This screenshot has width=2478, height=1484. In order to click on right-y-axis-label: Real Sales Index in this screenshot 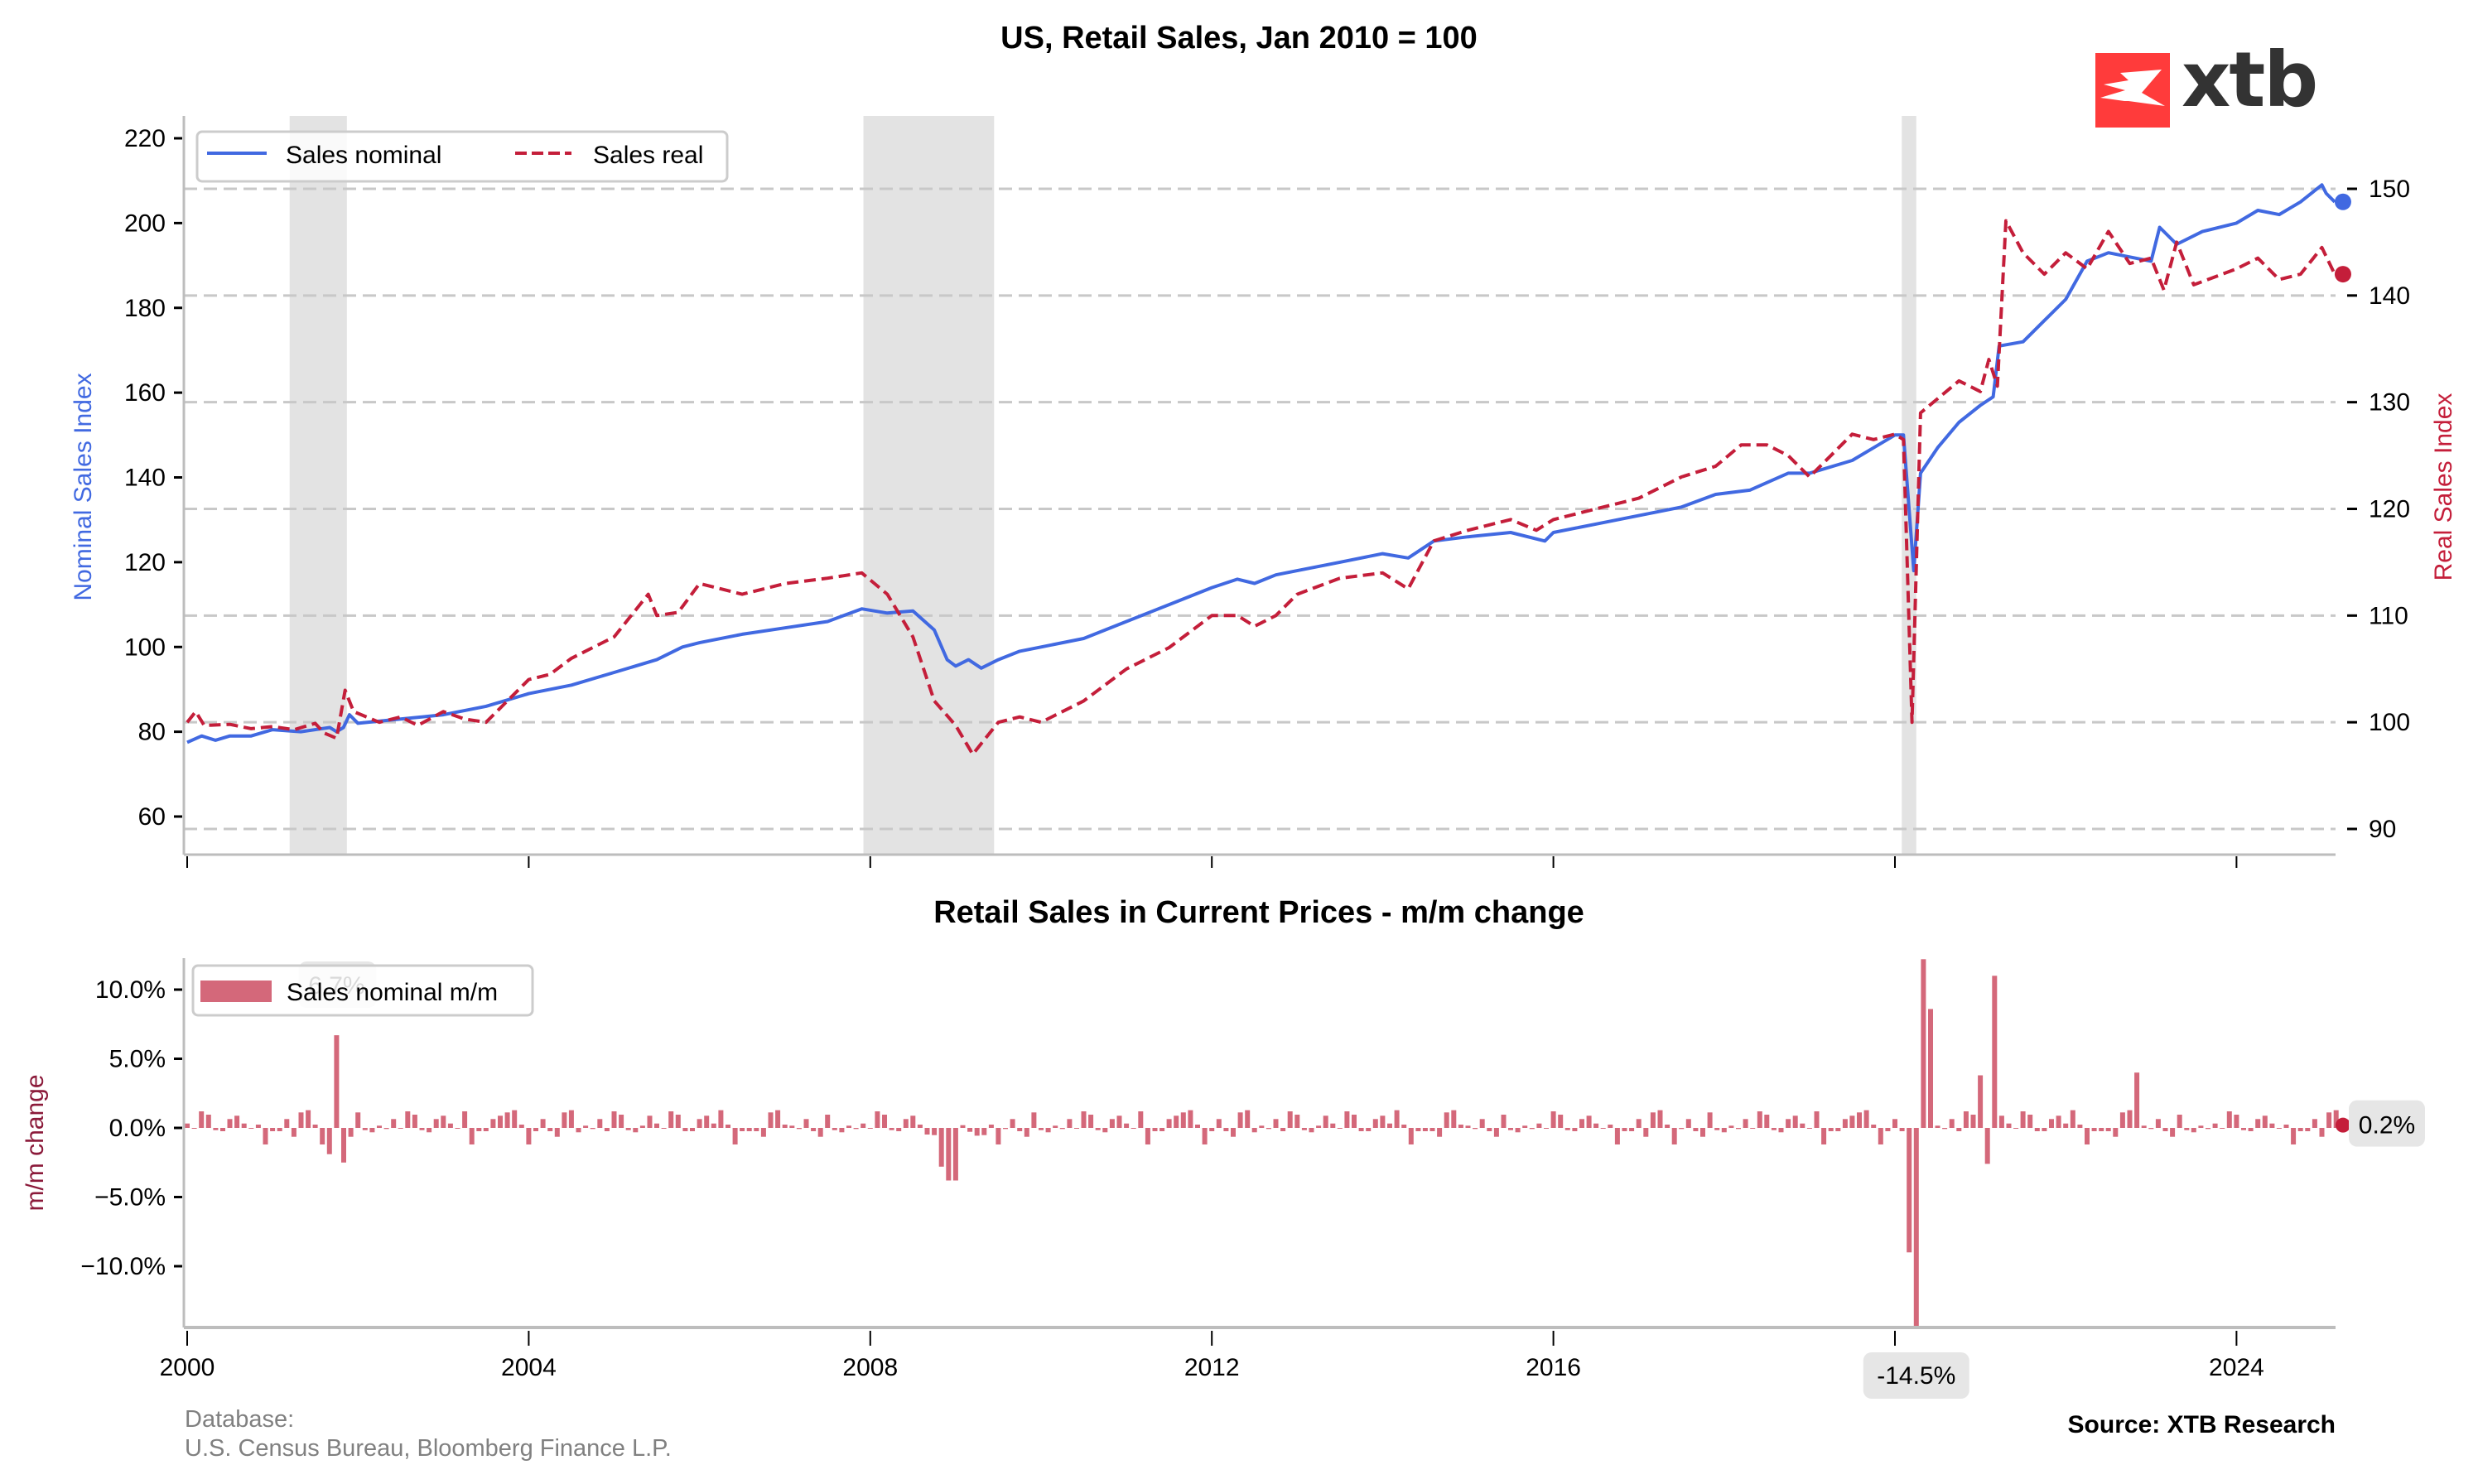, I will do `click(2443, 487)`.